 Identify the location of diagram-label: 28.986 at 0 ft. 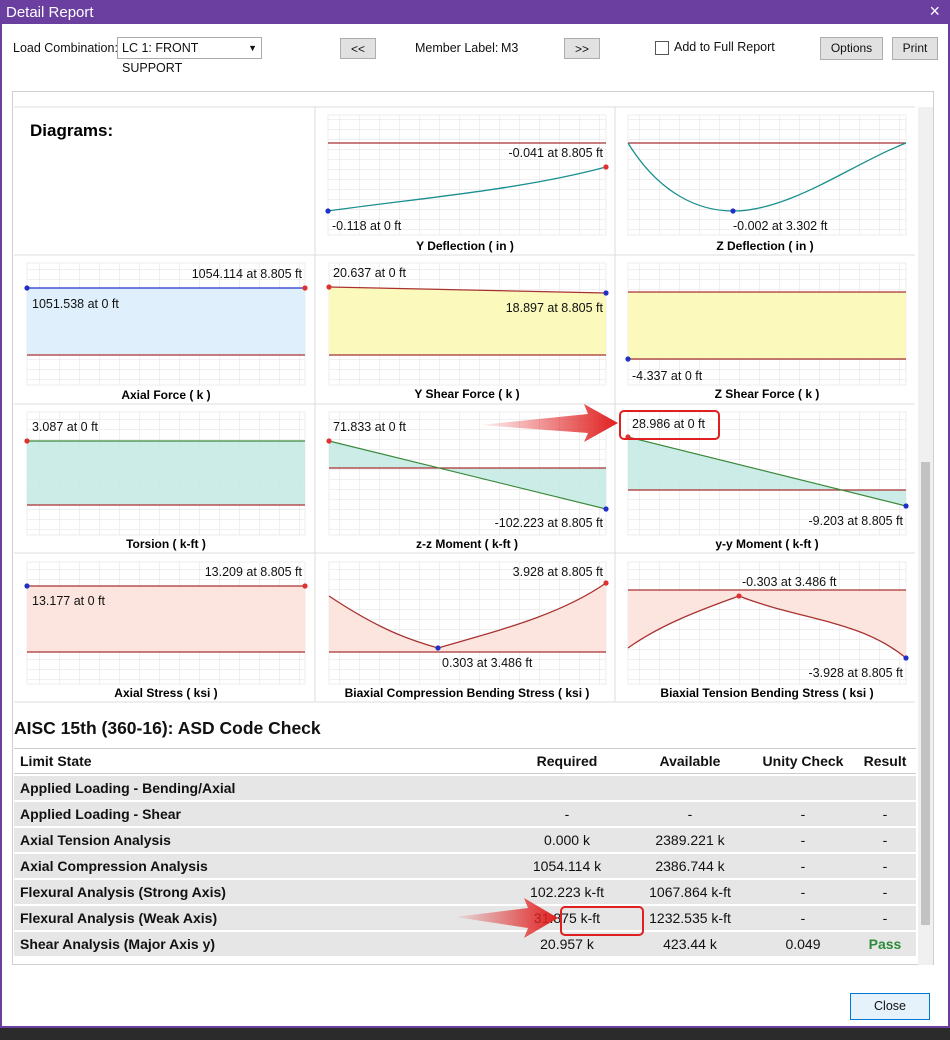
(669, 424).